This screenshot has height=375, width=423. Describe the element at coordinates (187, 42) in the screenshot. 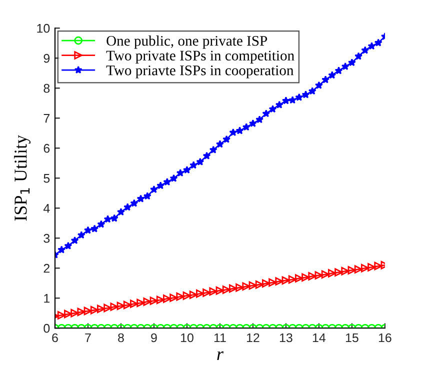

I see `legend-label: One public, one private ISP` at that location.